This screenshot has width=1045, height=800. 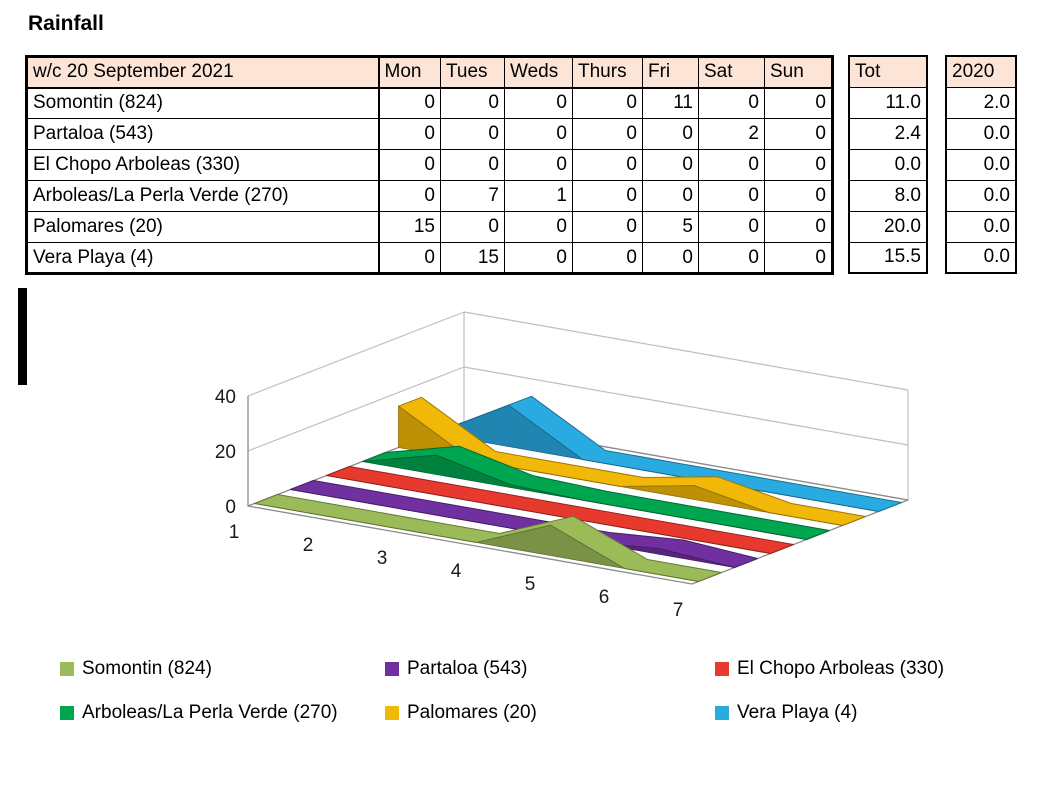 I want to click on location-cell: Vera Playa (4), so click(x=203, y=258).